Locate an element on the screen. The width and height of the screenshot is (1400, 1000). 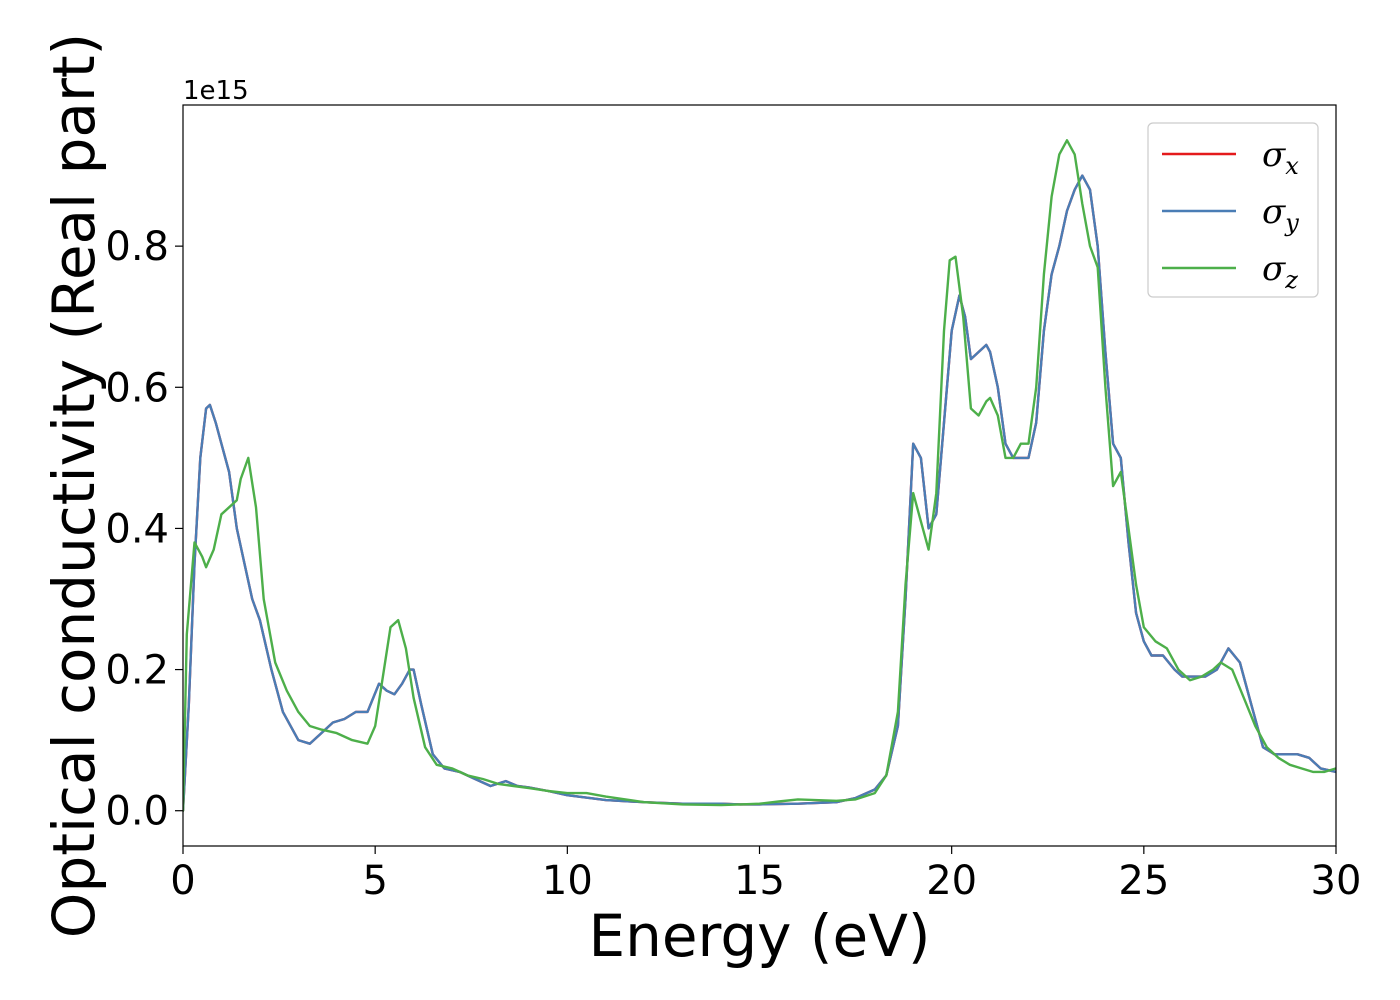
y-tick-label: 0.8 is located at coordinates (137, 247).